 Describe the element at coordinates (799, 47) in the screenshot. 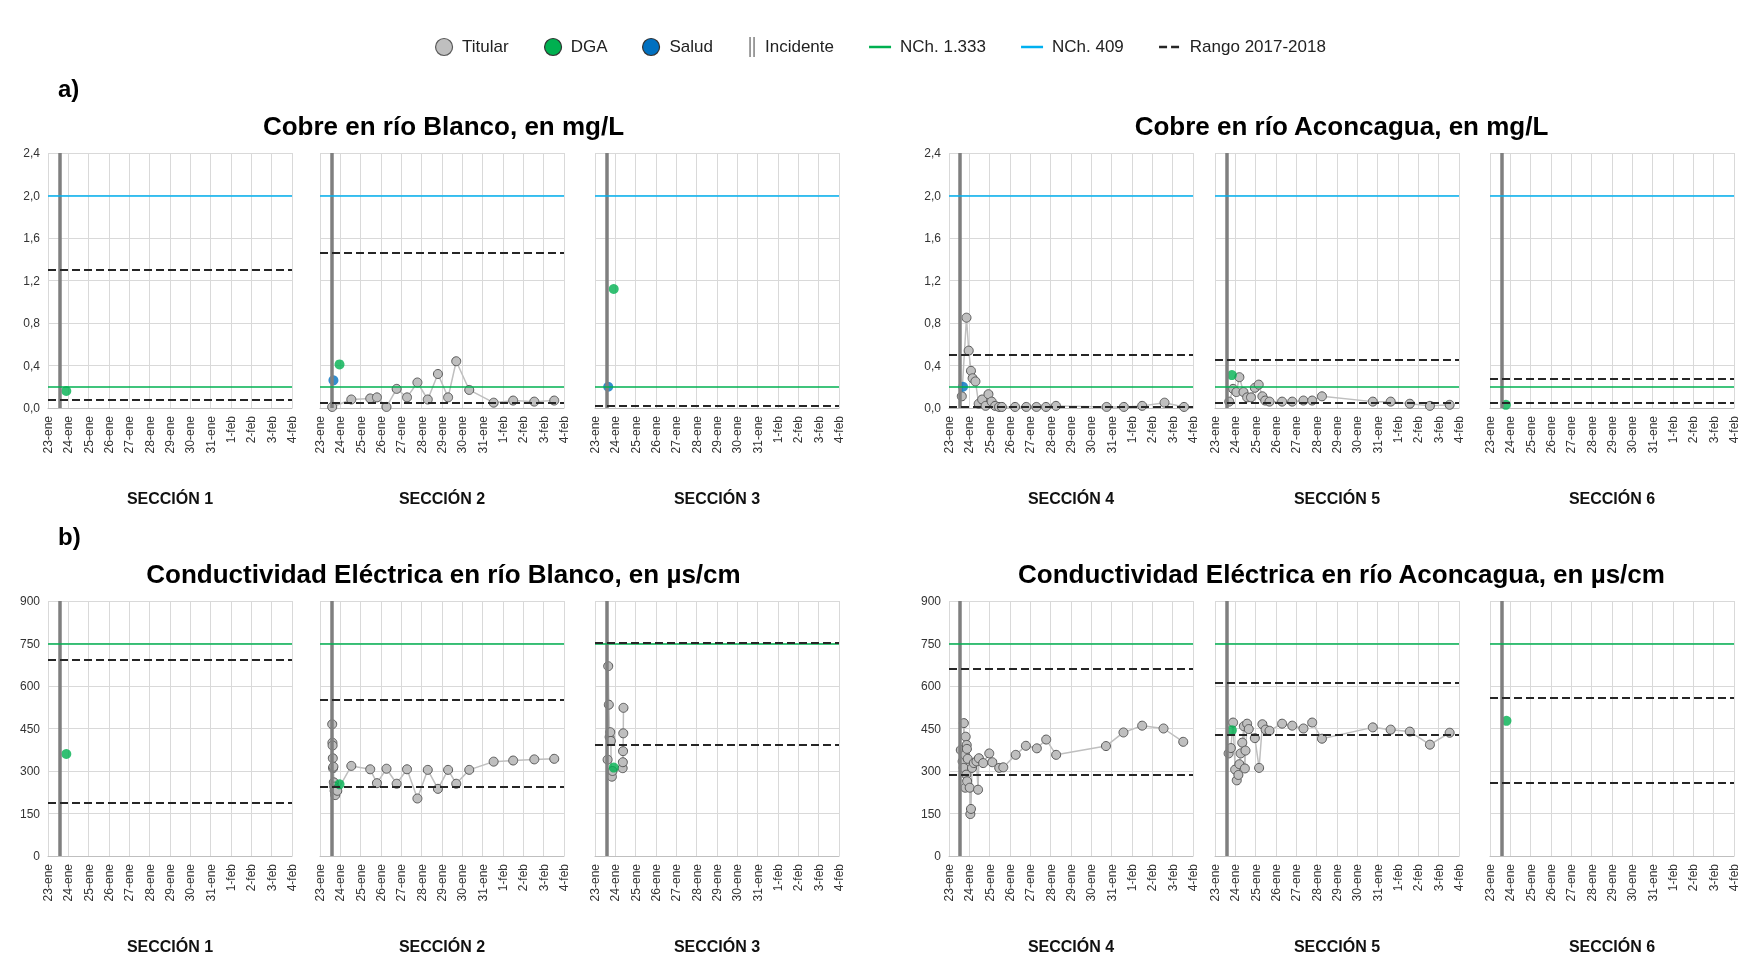

I see `legend-label: Incidente` at that location.